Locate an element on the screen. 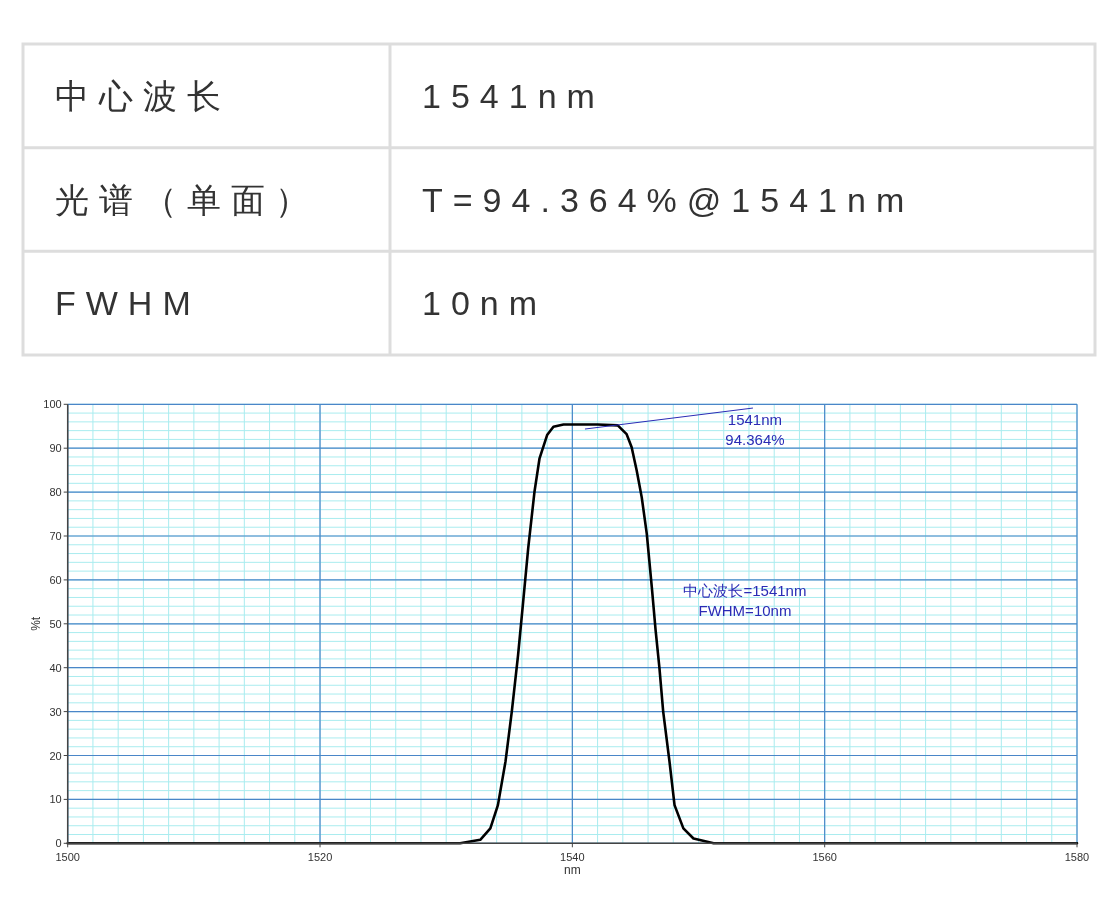 The image size is (1119, 898). y-tick-label: 50 is located at coordinates (55, 623).